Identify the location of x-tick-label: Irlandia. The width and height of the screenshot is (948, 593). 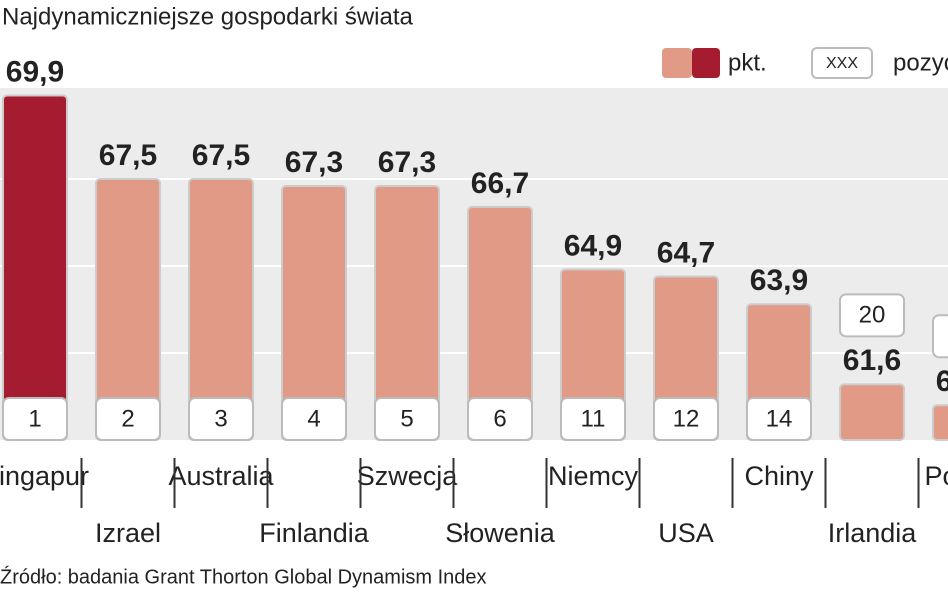
(873, 533).